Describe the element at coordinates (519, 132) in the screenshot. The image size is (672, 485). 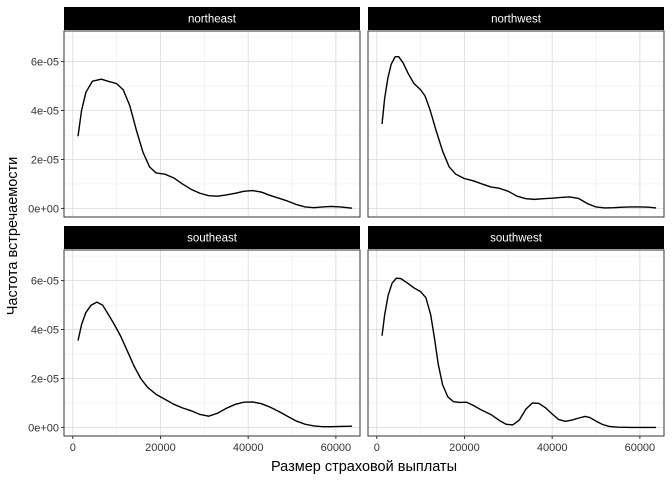
I see `density-line-northwest` at that location.